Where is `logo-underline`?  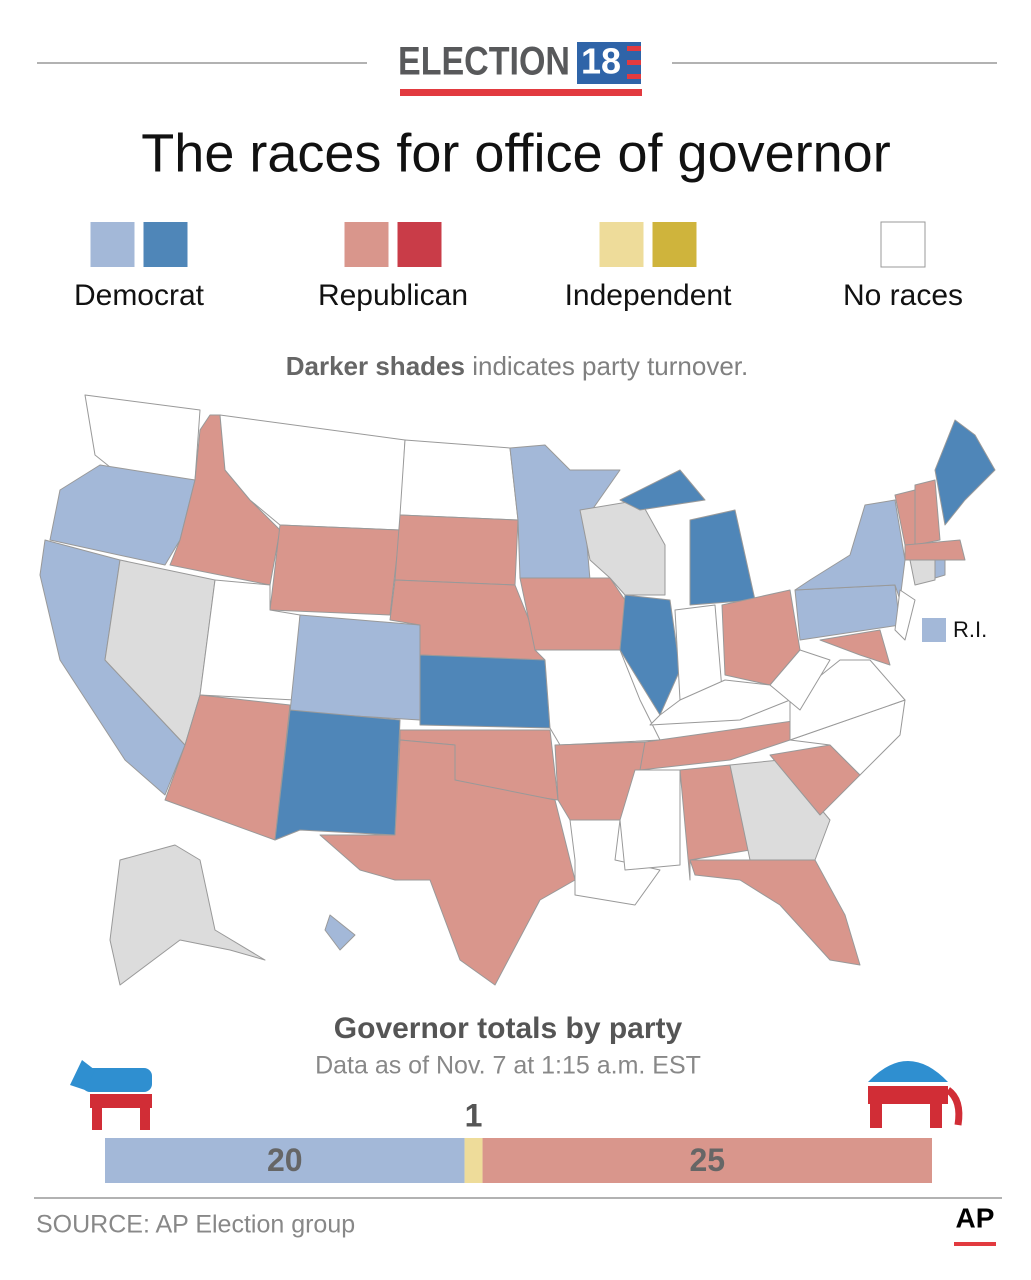 logo-underline is located at coordinates (521, 92).